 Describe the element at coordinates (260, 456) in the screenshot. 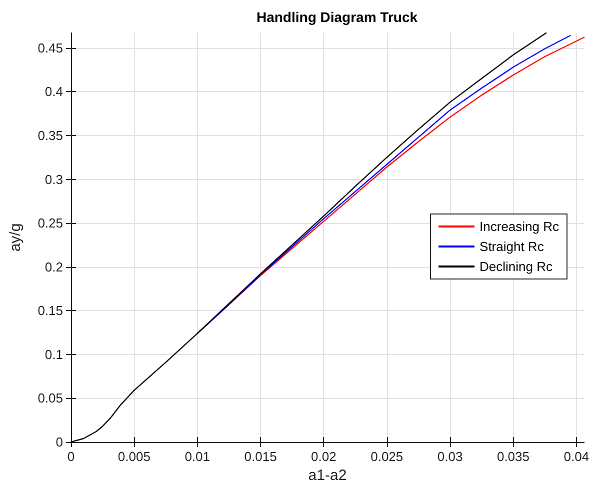

I see `x-tick-label: 0.015` at that location.